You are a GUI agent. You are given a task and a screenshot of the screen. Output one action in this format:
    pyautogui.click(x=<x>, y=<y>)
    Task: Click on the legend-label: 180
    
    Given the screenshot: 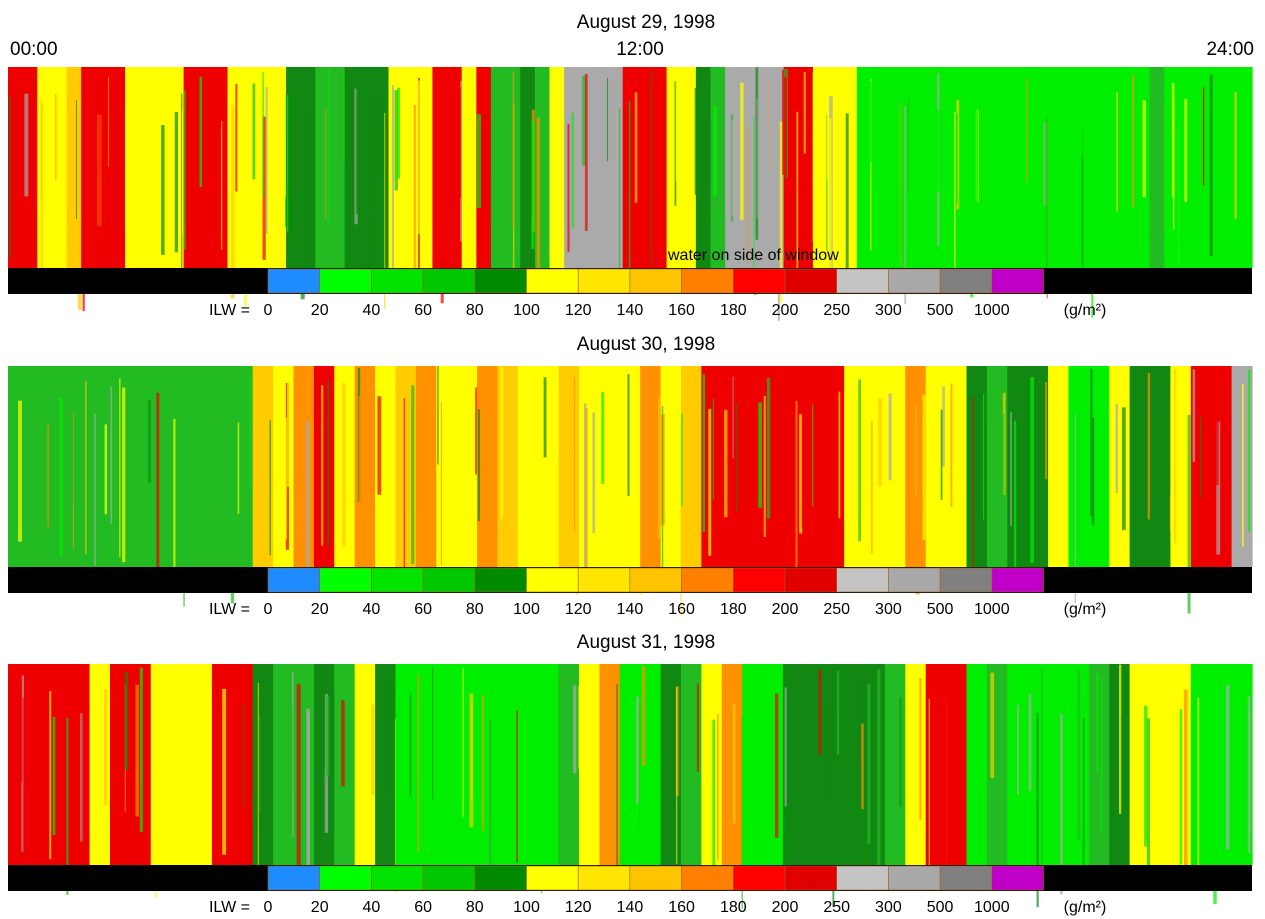 What is the action you would take?
    pyautogui.click(x=733, y=310)
    